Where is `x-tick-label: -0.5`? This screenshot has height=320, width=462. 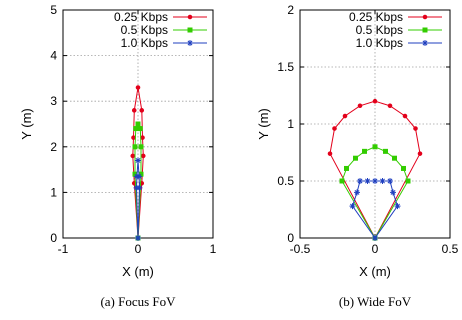 x-tick-label: -0.5 is located at coordinates (300, 249).